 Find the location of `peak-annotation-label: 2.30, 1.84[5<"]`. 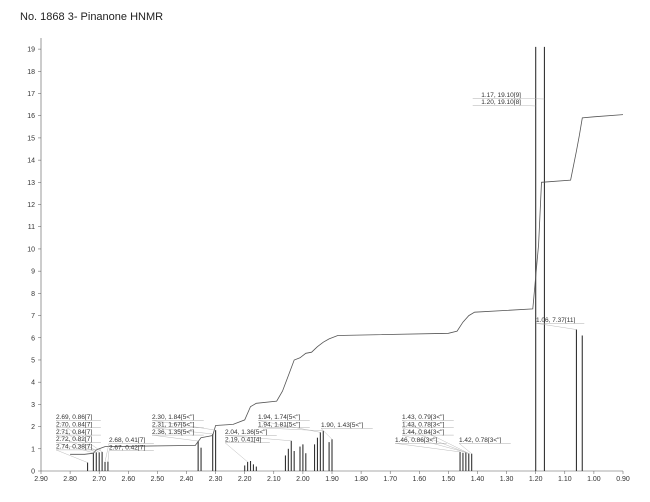

peak-annotation-label: 2.30, 1.84[5<"] is located at coordinates (173, 417).